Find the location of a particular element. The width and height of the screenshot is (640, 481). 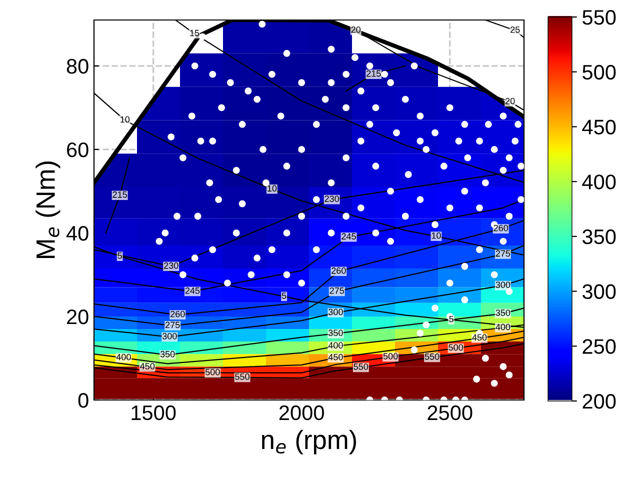

y-tick-label: 60 is located at coordinates (77, 150).